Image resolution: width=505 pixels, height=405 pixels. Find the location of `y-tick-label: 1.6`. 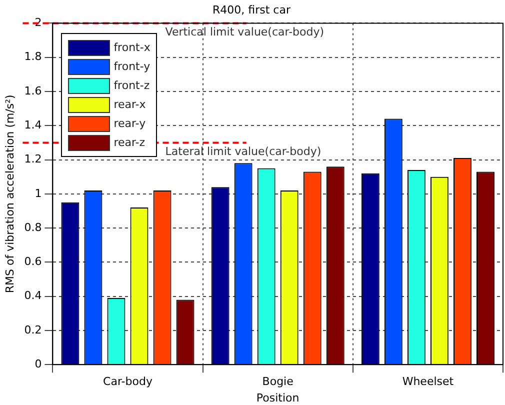

y-tick-label: 1.6 is located at coordinates (33, 91).